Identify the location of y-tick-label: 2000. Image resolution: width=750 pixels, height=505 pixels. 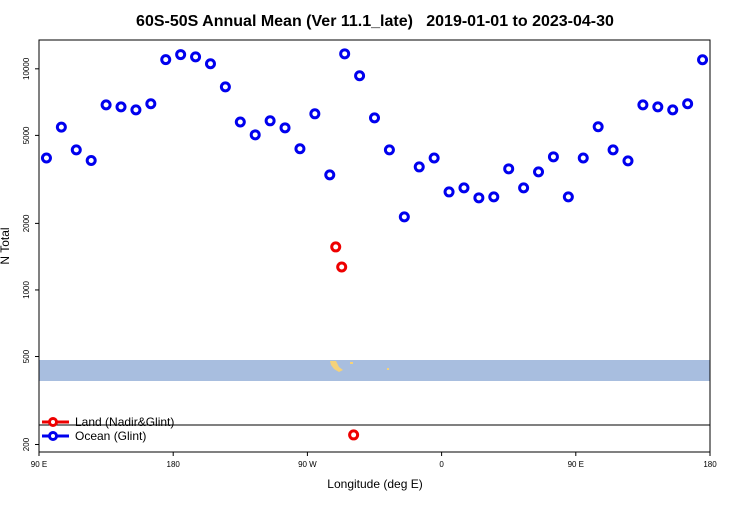
(26, 223).